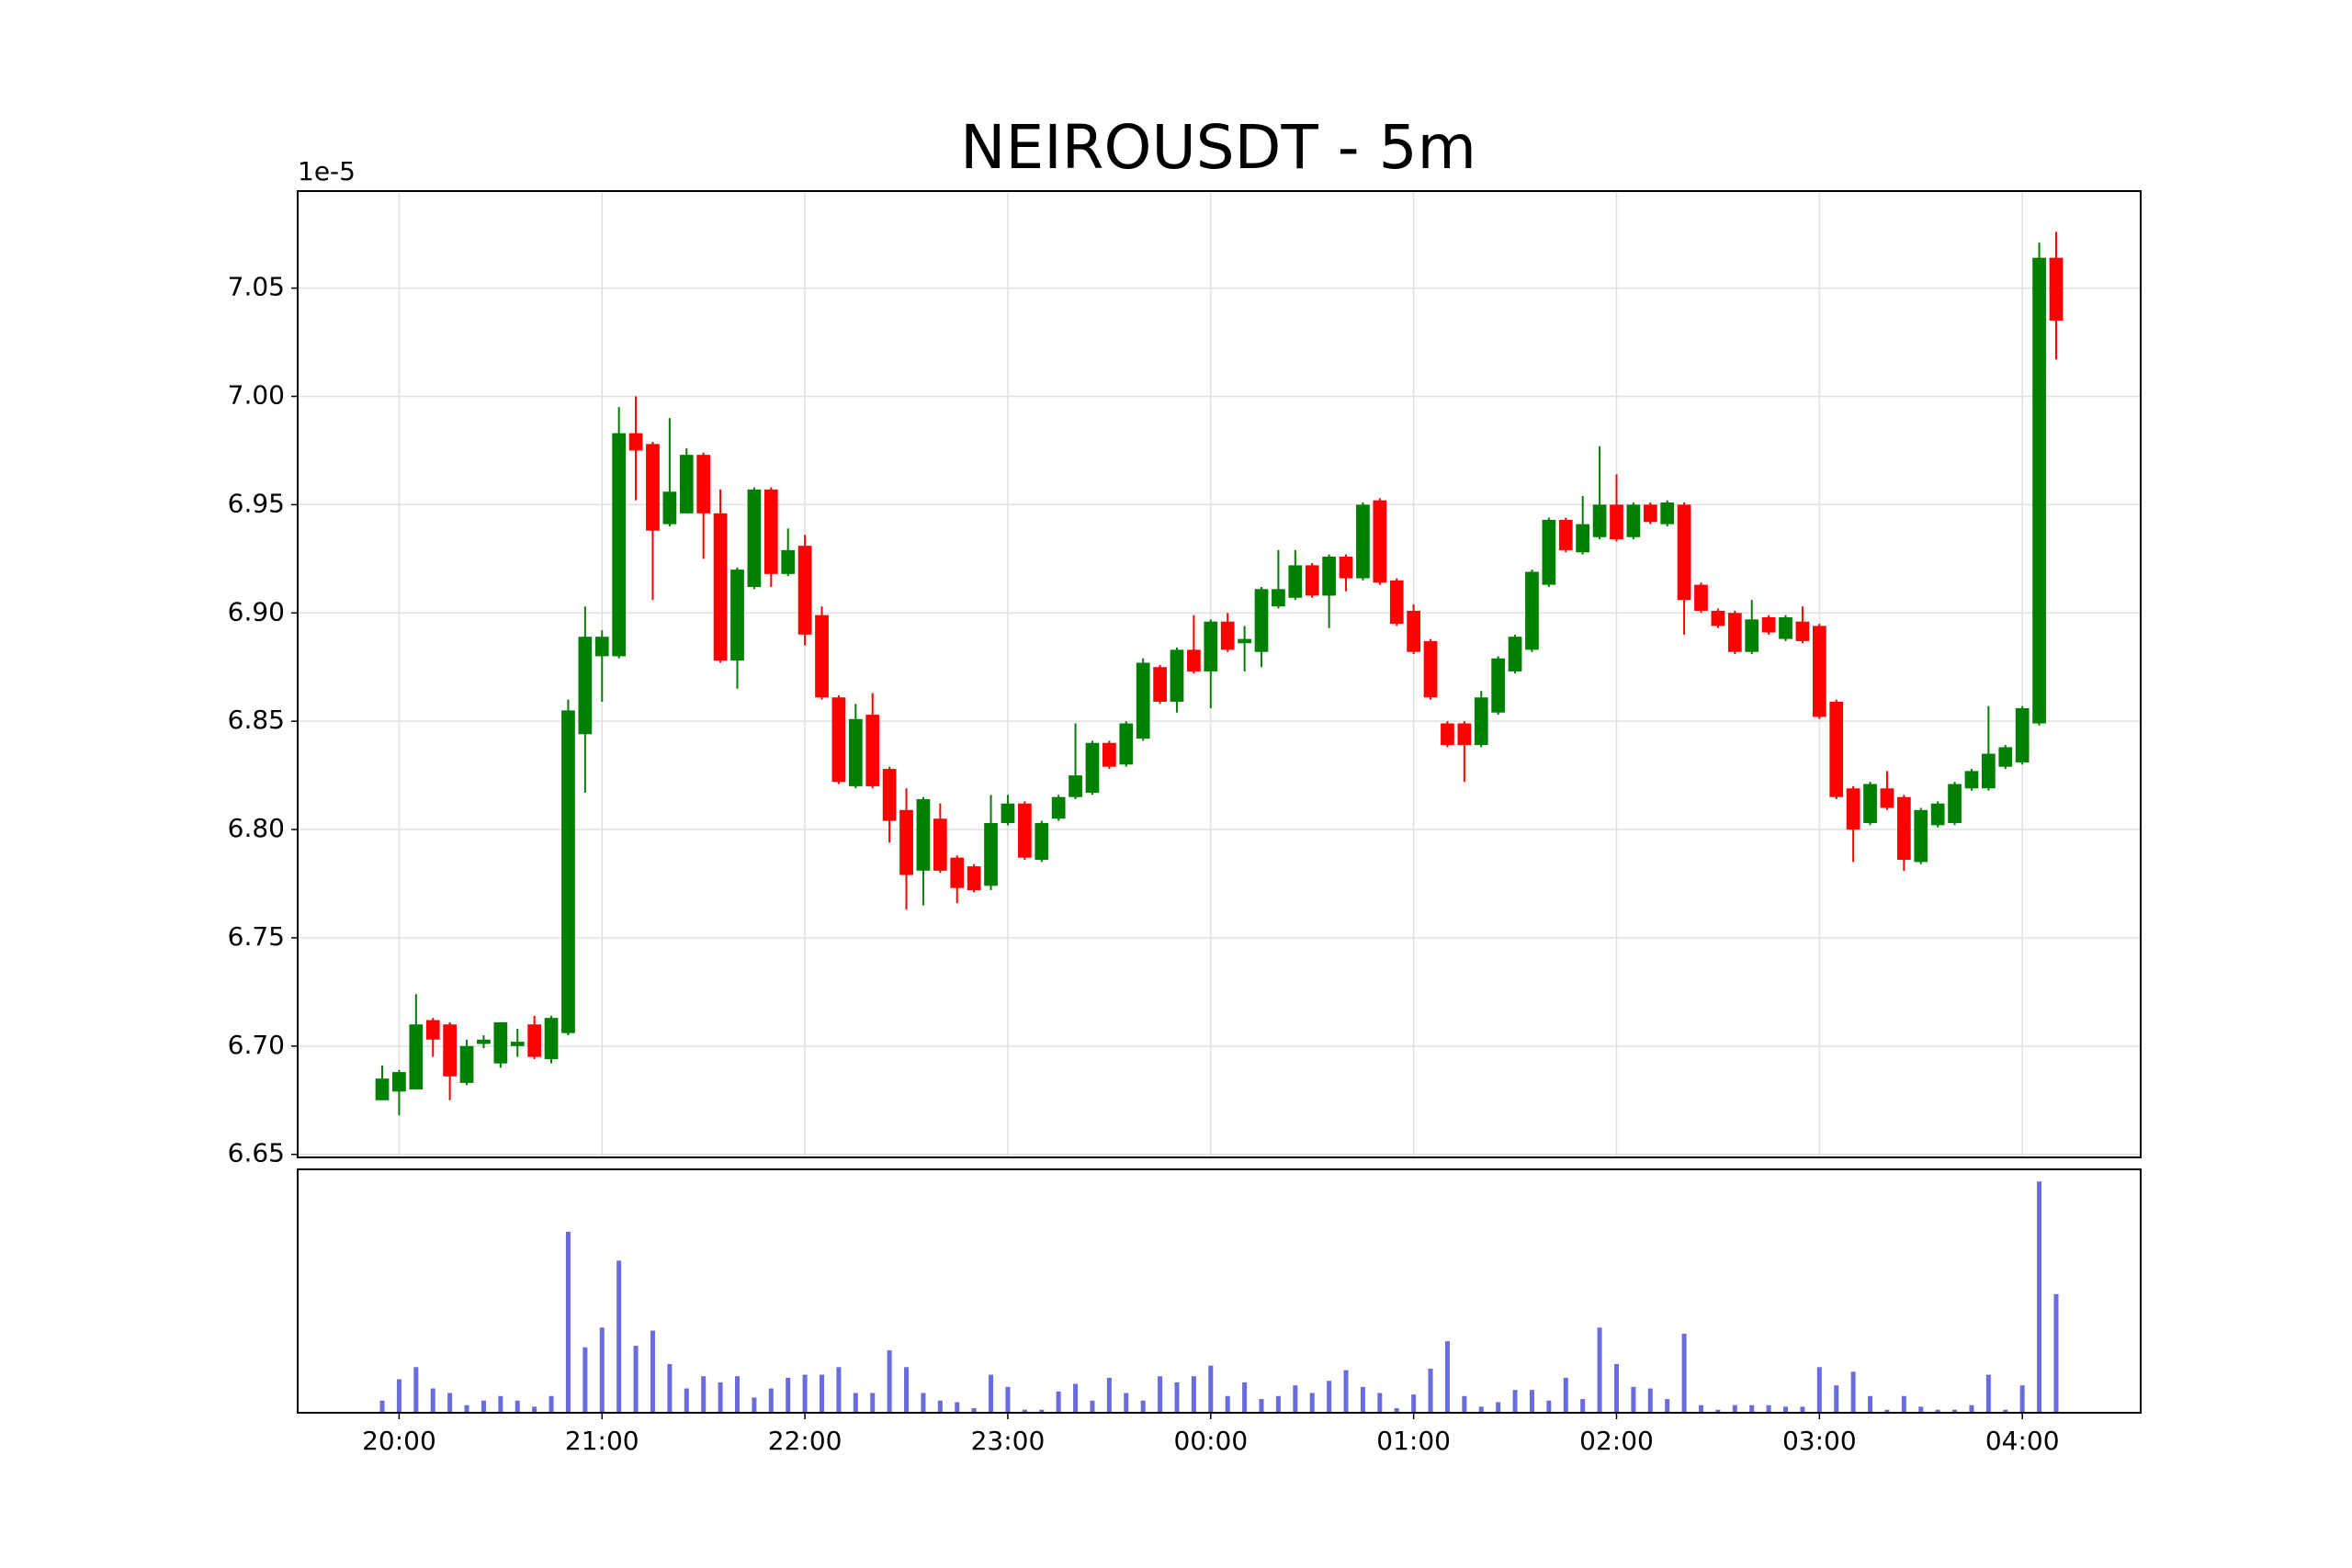 Image resolution: width=2352 pixels, height=1568 pixels. Describe the element at coordinates (256, 937) in the screenshot. I see `y-tick-label: 6.75` at that location.